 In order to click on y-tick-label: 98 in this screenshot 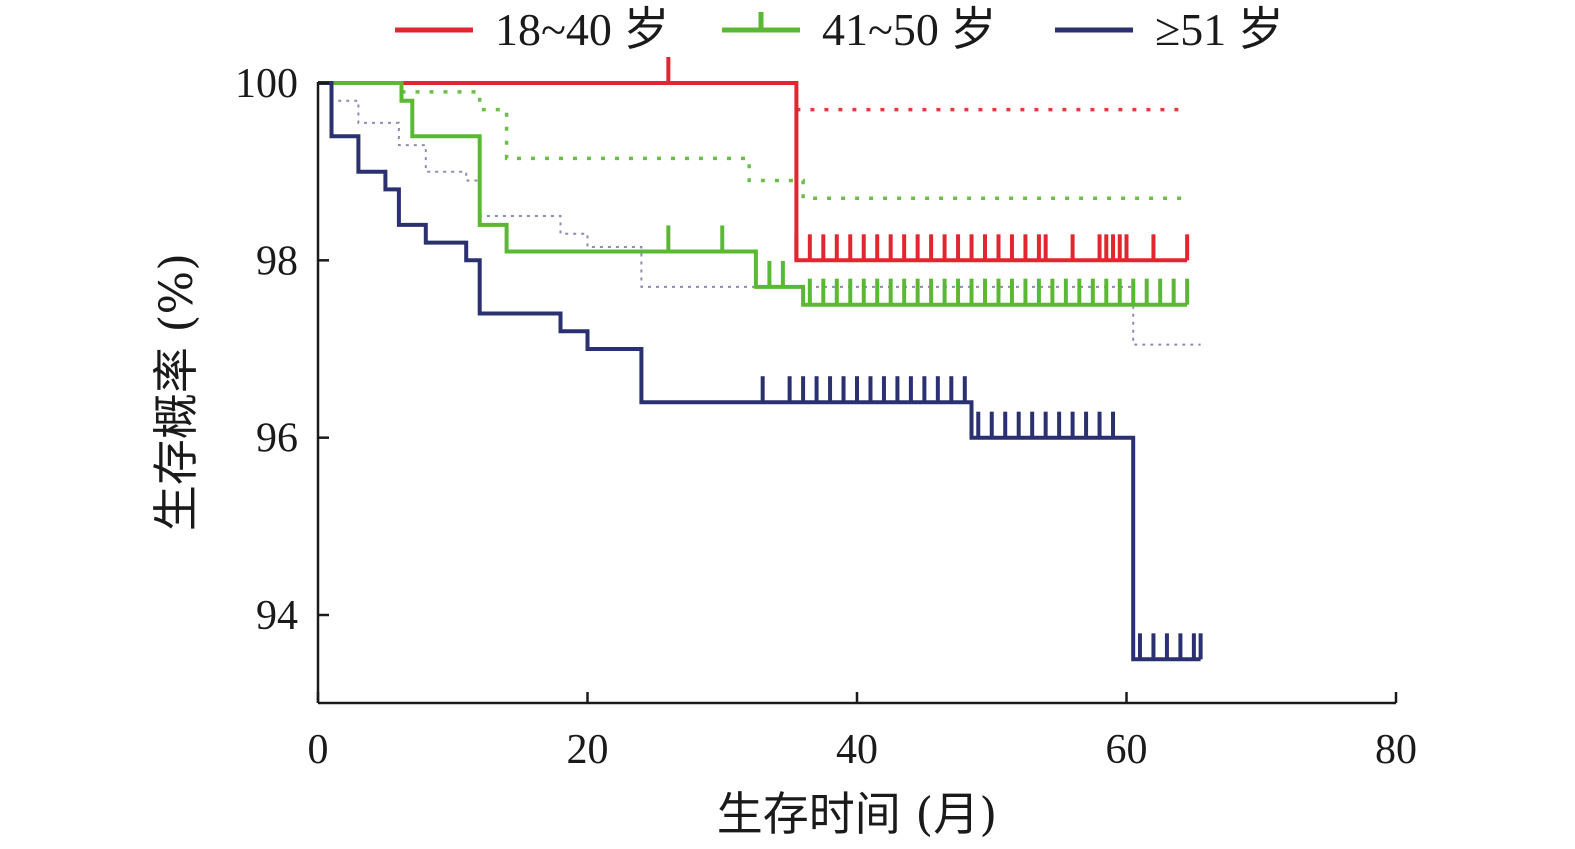, I will do `click(277, 261)`.